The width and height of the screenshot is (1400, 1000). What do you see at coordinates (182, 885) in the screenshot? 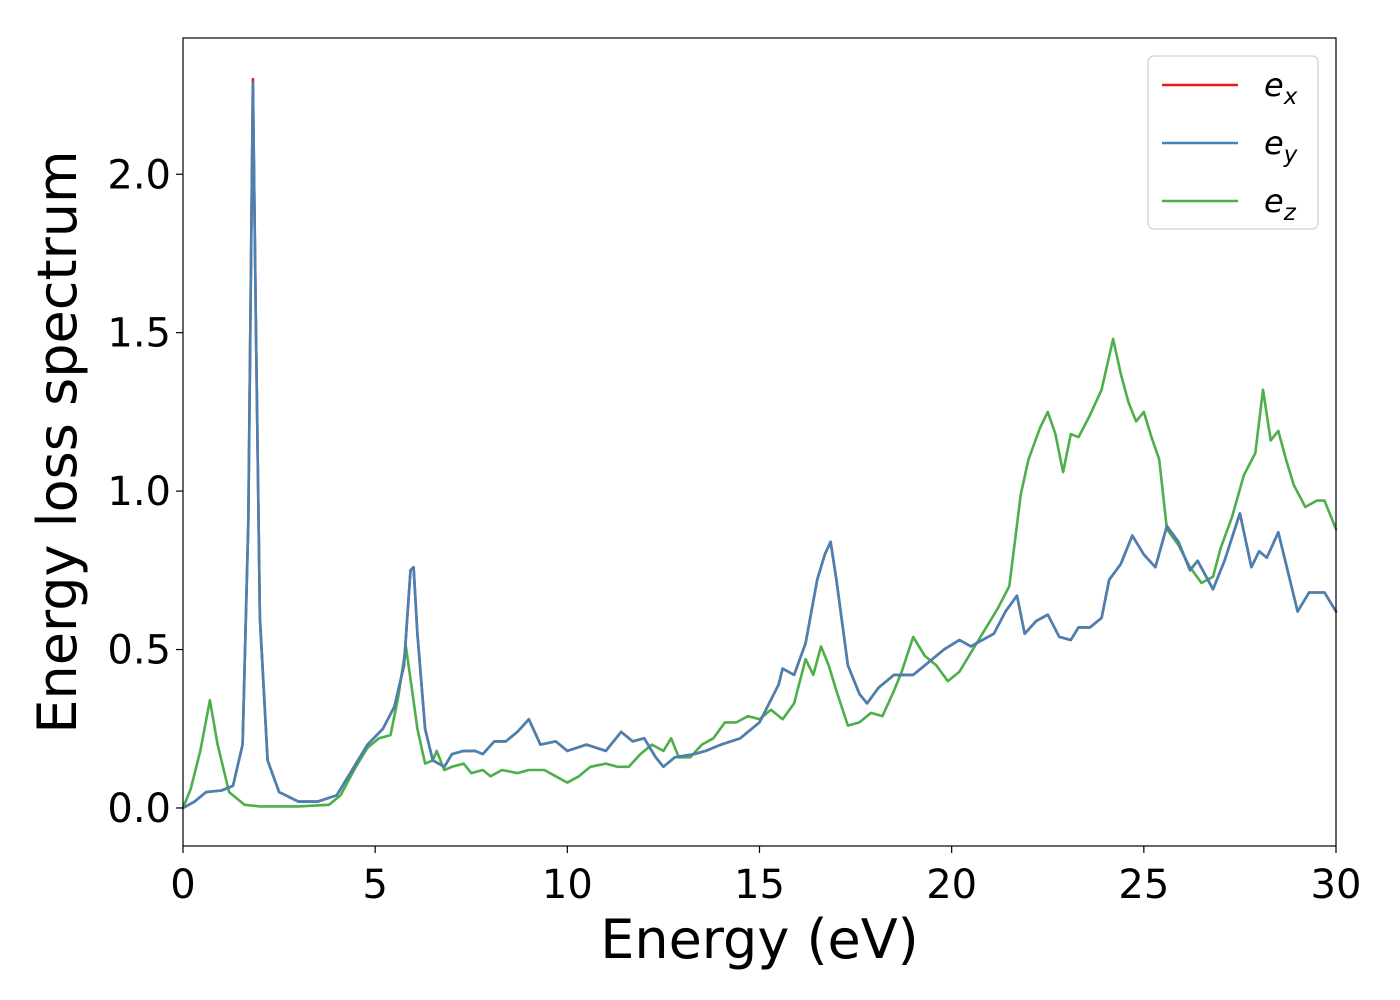
I see `x-tick-label: 0` at bounding box center [182, 885].